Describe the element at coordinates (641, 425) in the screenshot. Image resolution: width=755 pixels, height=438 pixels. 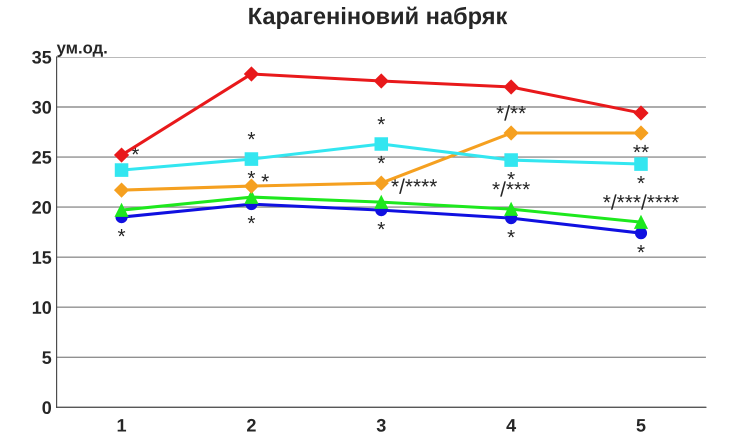
I see `x-tick-label: 5` at that location.